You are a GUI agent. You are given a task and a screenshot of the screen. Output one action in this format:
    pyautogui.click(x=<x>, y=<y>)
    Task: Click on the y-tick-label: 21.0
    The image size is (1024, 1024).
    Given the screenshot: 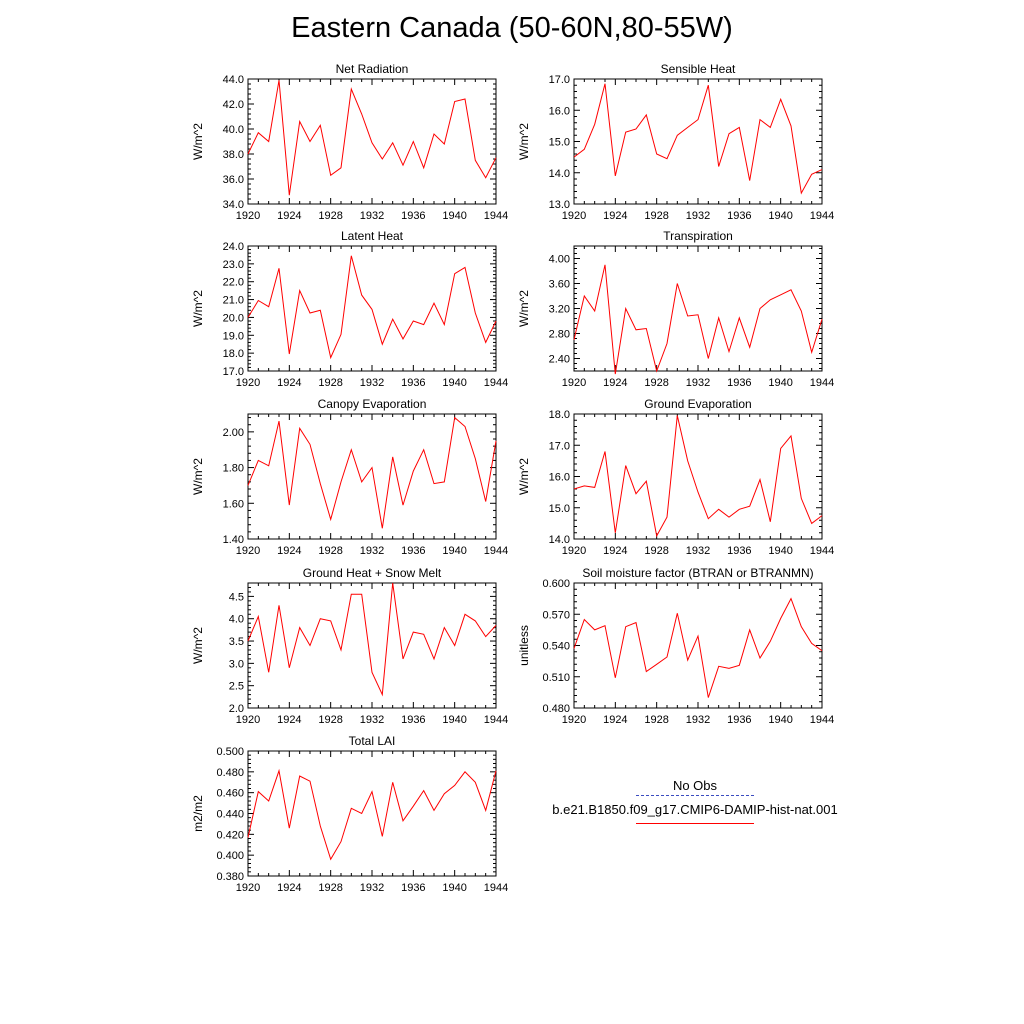 What is the action you would take?
    pyautogui.click(x=233, y=301)
    